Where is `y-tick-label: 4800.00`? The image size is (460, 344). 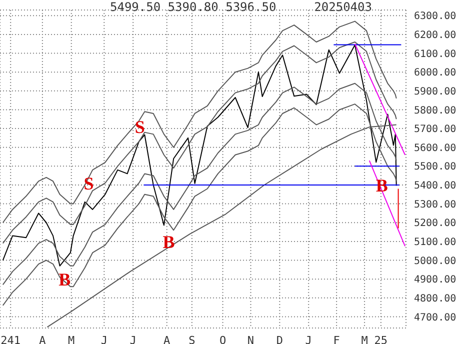 y-tick-label: 4800.00 is located at coordinates (435, 298).